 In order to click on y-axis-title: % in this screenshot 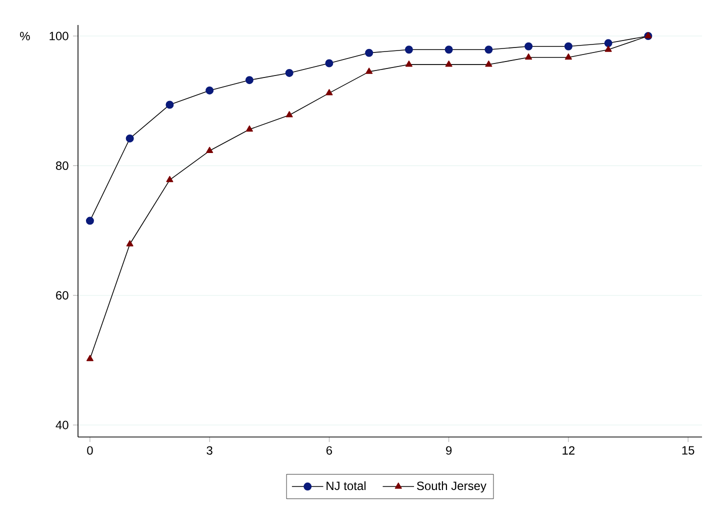, I will do `click(25, 36)`.